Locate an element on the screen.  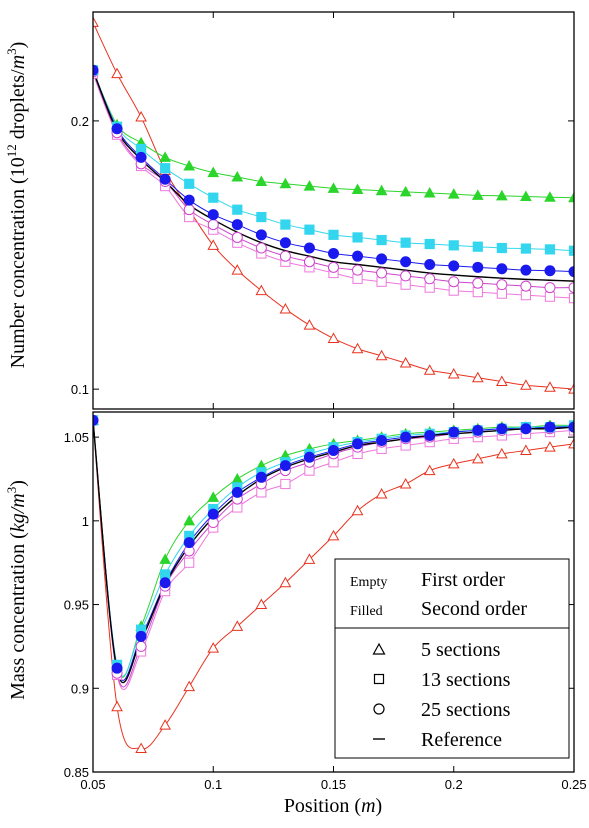
legend-first-order-fill-label: Empty is located at coordinates (368, 582).